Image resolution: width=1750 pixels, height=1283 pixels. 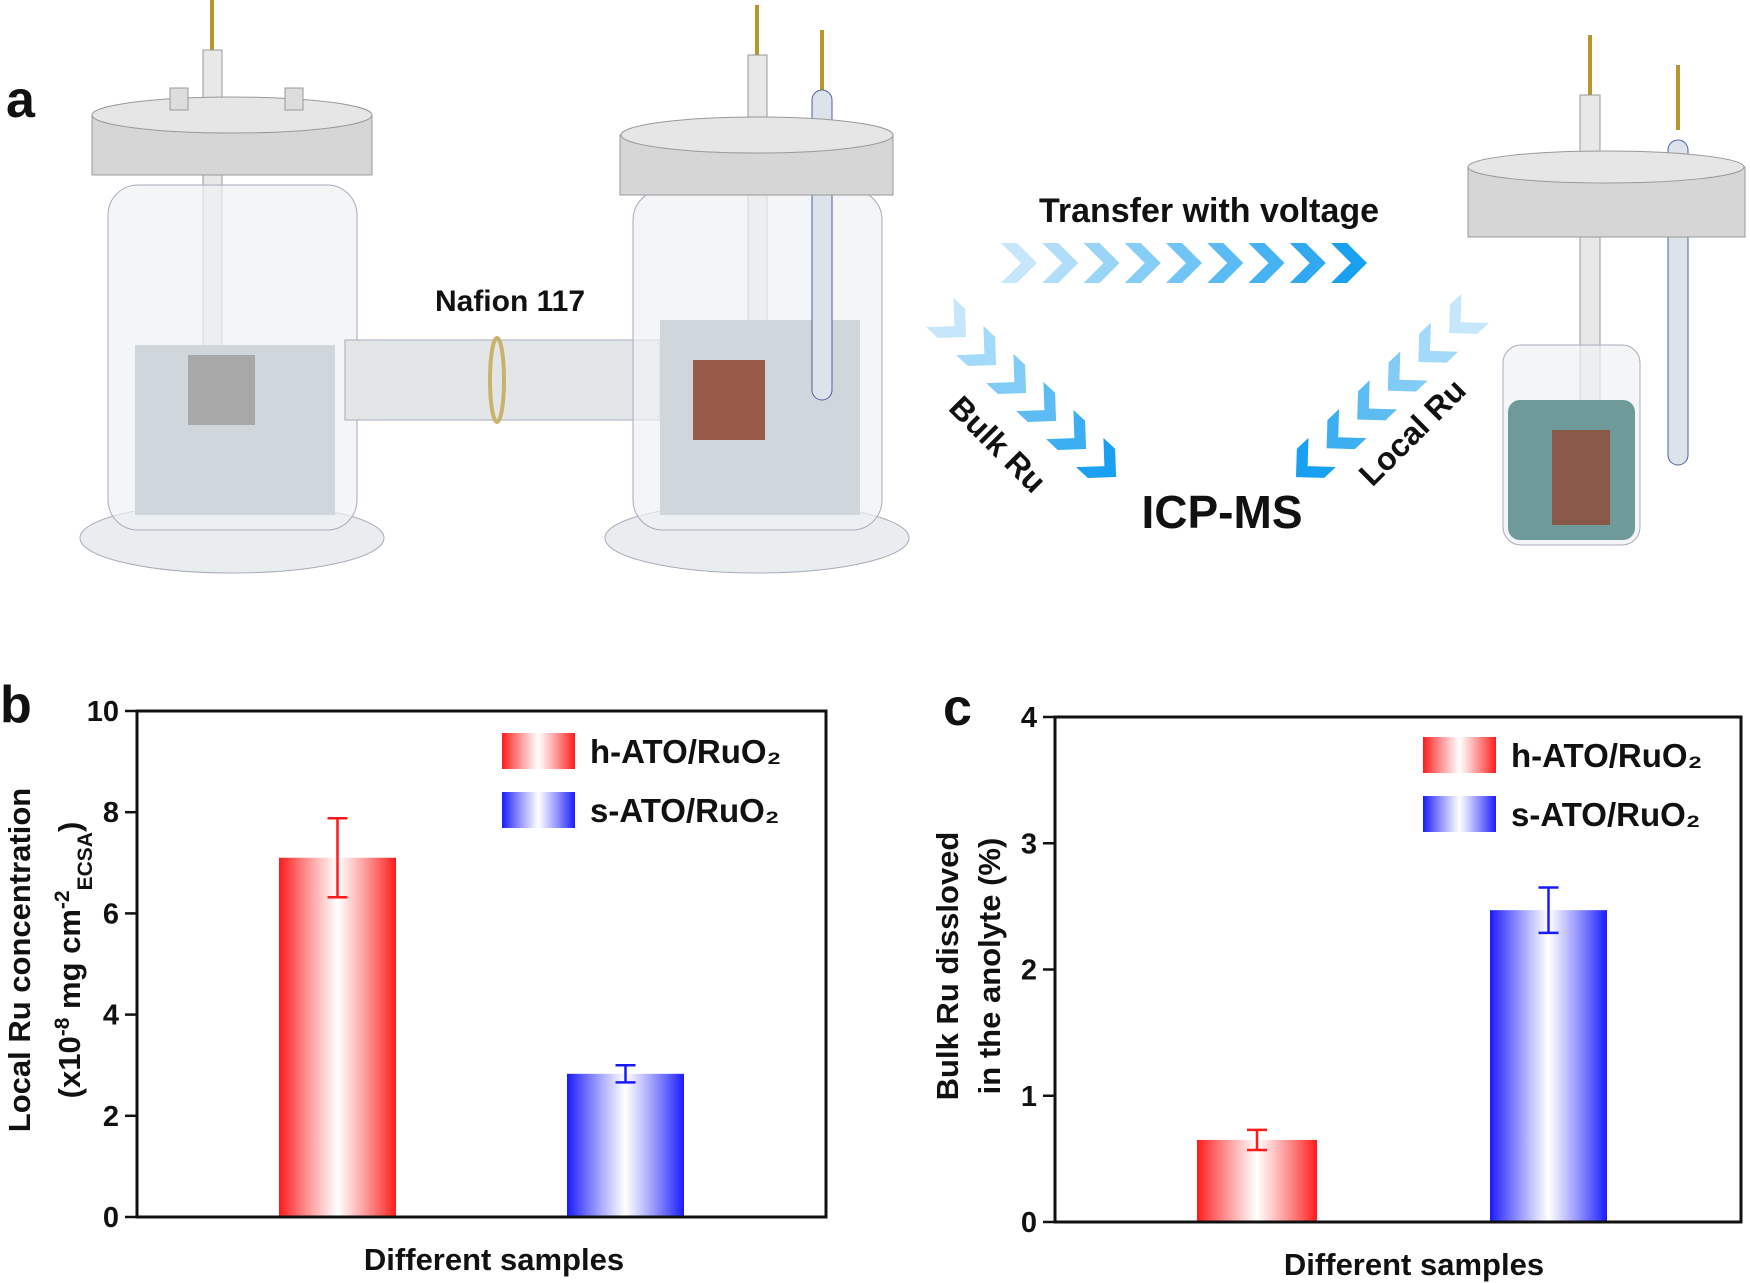 I want to click on y-axis-label: Bulk Ru dissloved, so click(x=947, y=966).